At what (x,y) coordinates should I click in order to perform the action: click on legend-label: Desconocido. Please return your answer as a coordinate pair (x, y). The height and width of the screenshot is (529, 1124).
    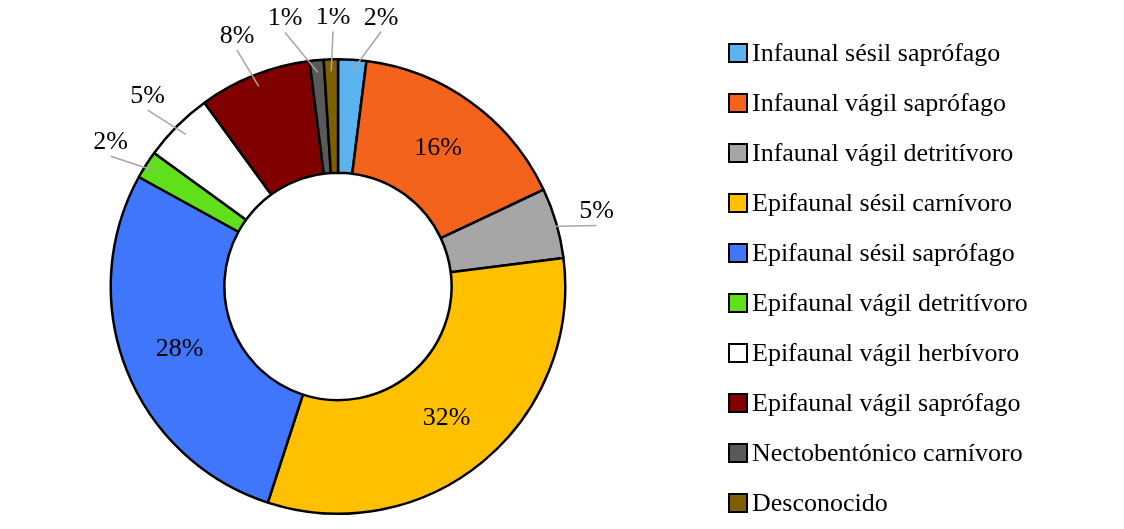
    Looking at the image, I should click on (820, 503).